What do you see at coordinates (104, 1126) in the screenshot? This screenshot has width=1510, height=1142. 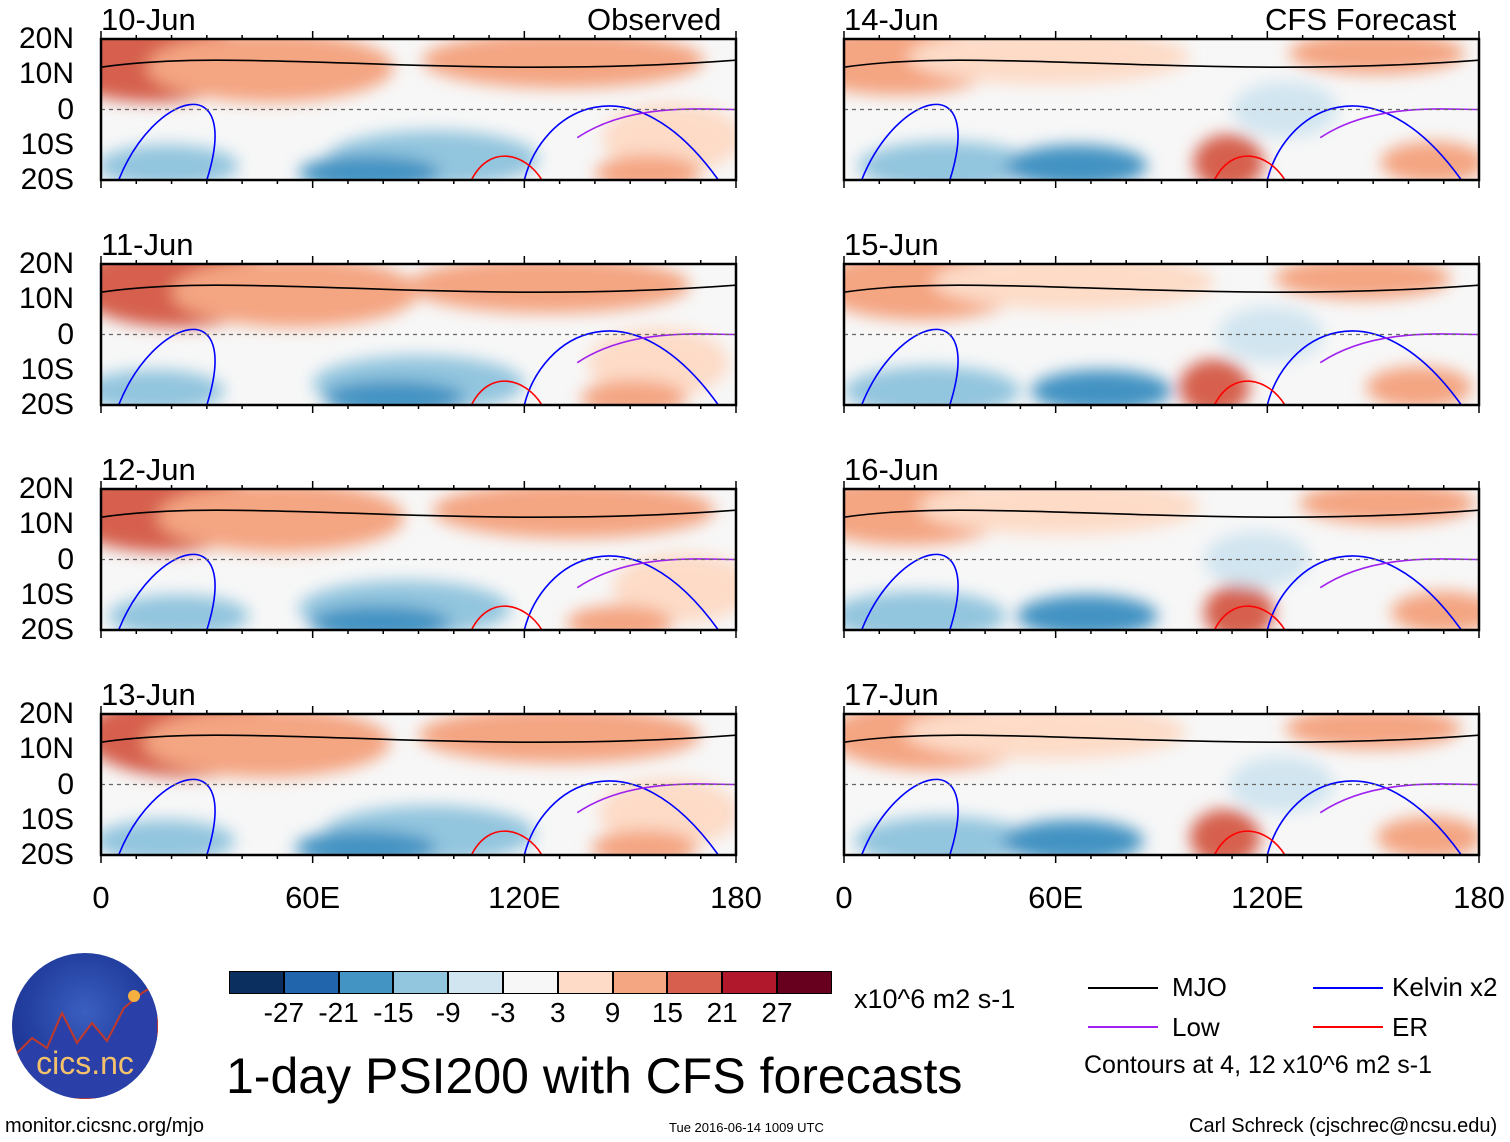 I see `source-url: monitor.cicsnc.org/mjo` at bounding box center [104, 1126].